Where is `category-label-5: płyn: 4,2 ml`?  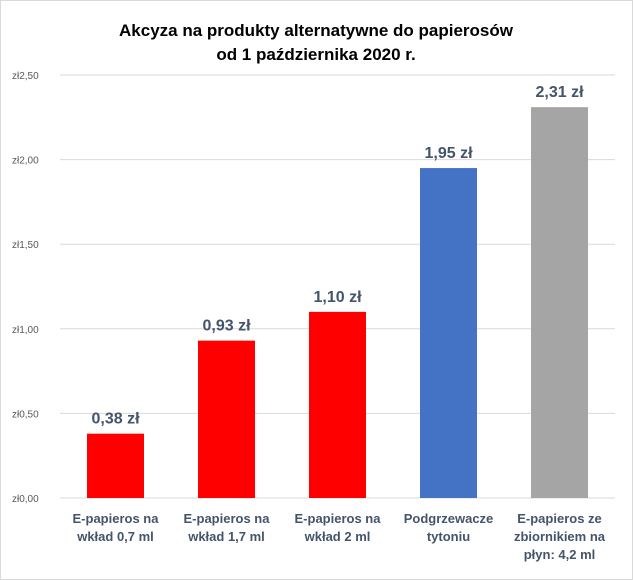
category-label-5: płyn: 4,2 ml is located at coordinates (560, 554).